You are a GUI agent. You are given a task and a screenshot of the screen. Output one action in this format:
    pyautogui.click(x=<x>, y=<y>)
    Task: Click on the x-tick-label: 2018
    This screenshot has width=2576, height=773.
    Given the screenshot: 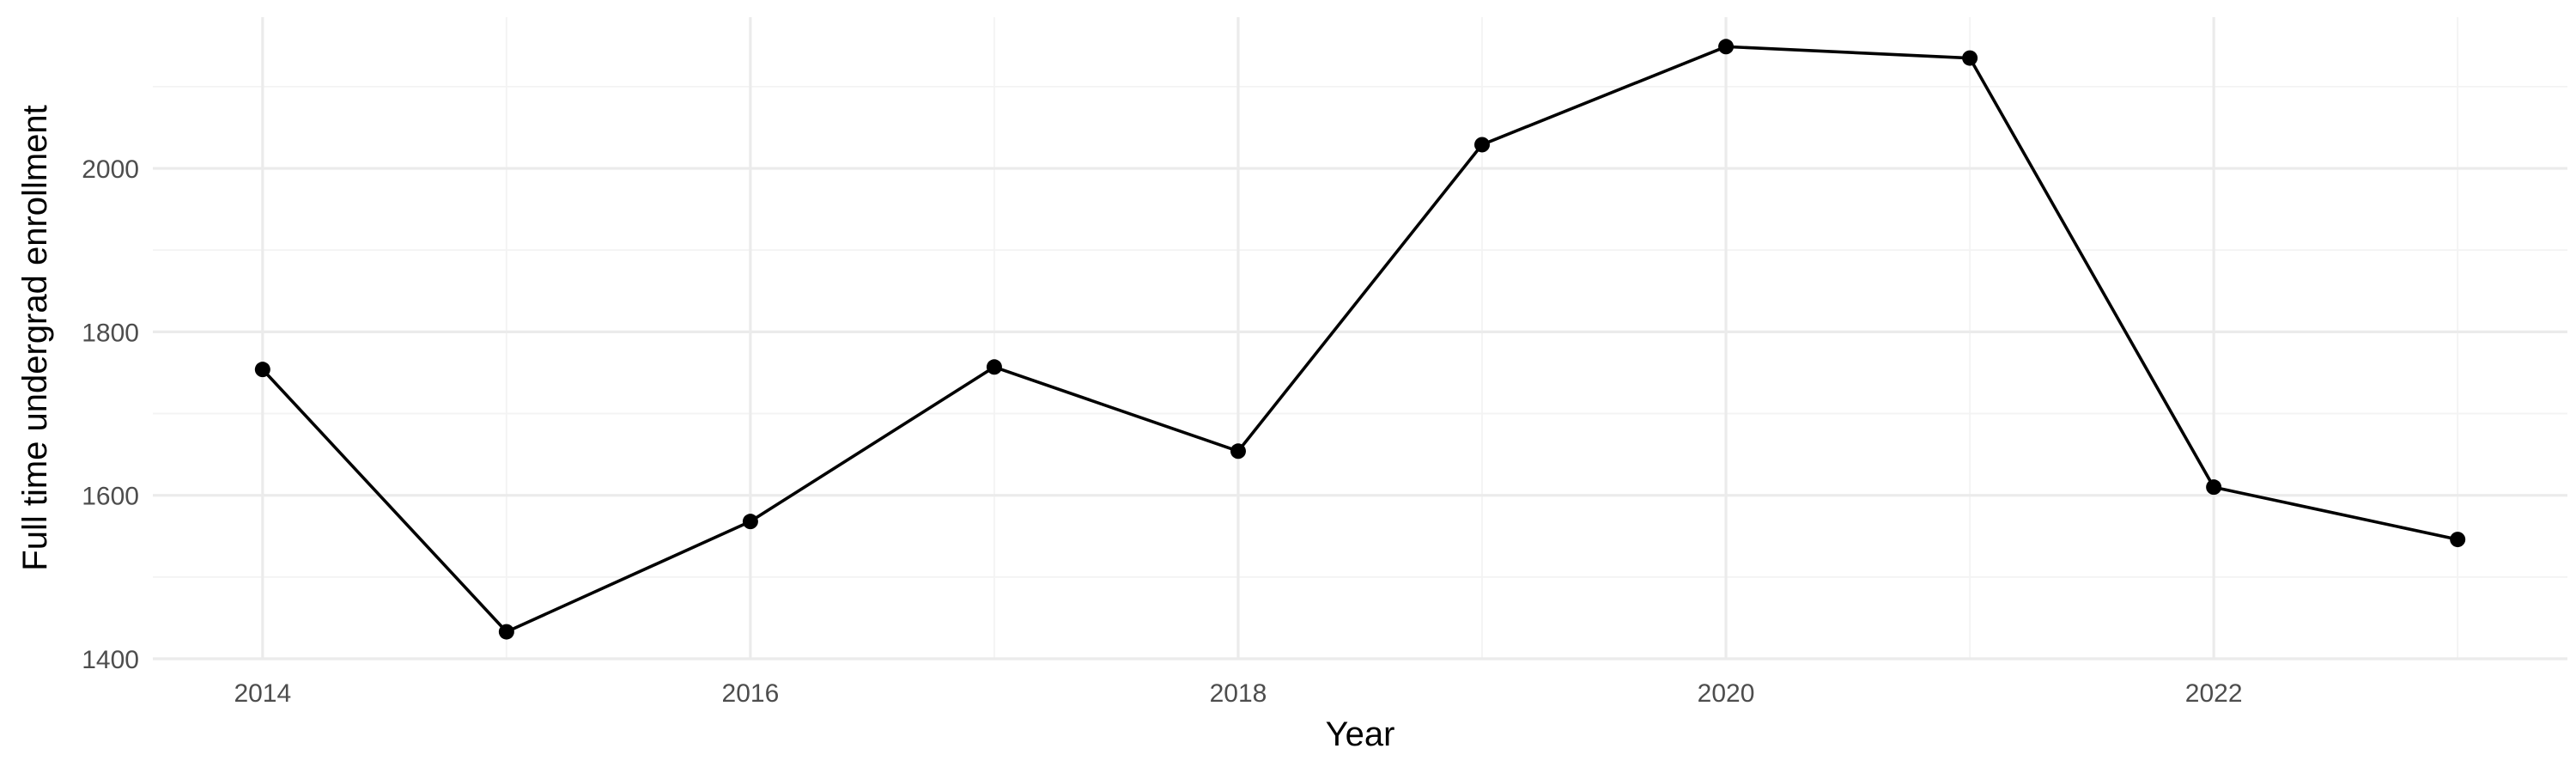 What is the action you would take?
    pyautogui.click(x=1239, y=693)
    